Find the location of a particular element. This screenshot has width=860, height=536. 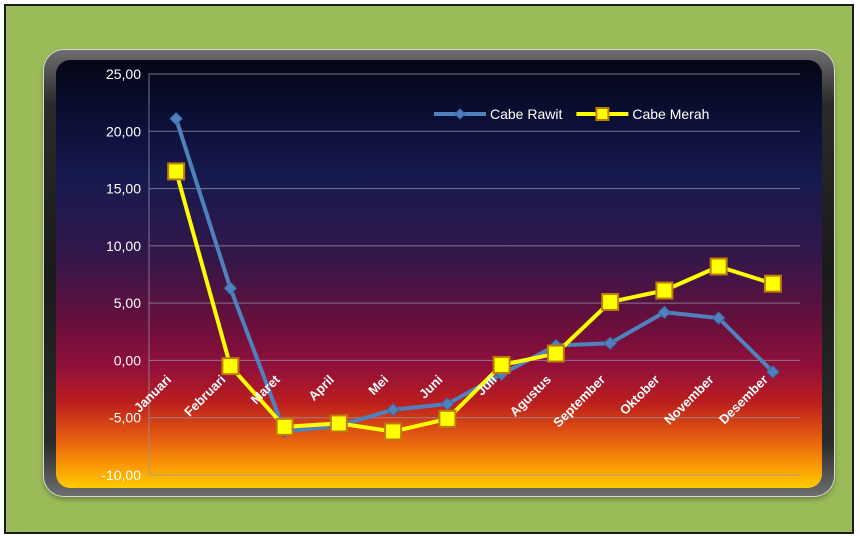

y-tick-label: 0,00 is located at coordinates (127, 360).